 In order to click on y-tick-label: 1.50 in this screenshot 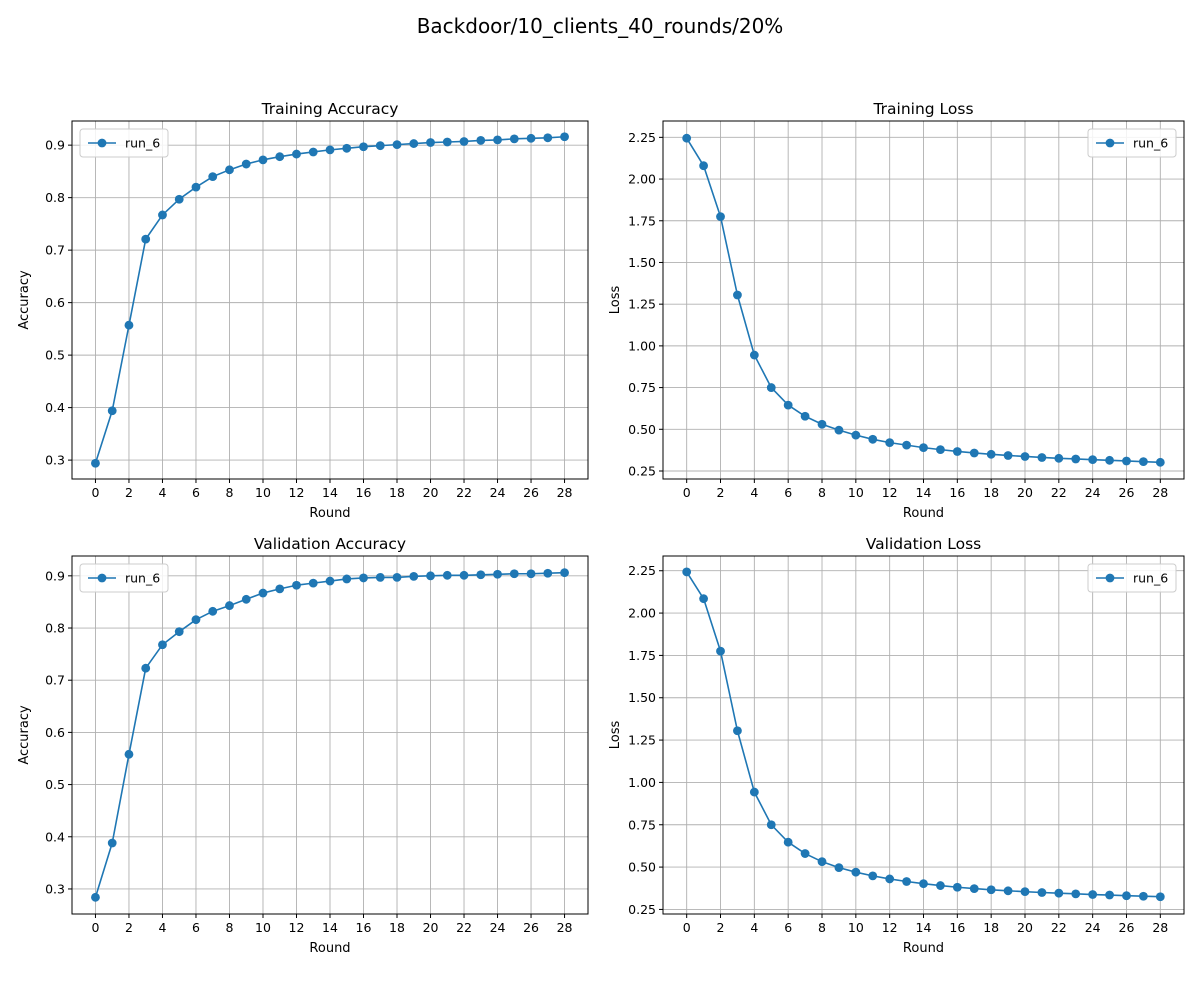, I will do `click(642, 697)`.